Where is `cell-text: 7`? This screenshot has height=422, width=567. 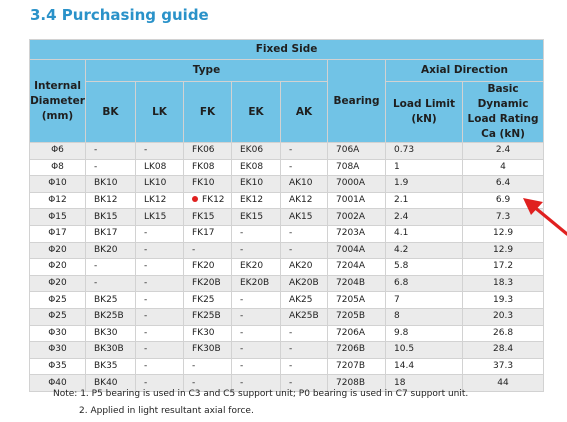
cell-text: 7 is located at coordinates (397, 299).